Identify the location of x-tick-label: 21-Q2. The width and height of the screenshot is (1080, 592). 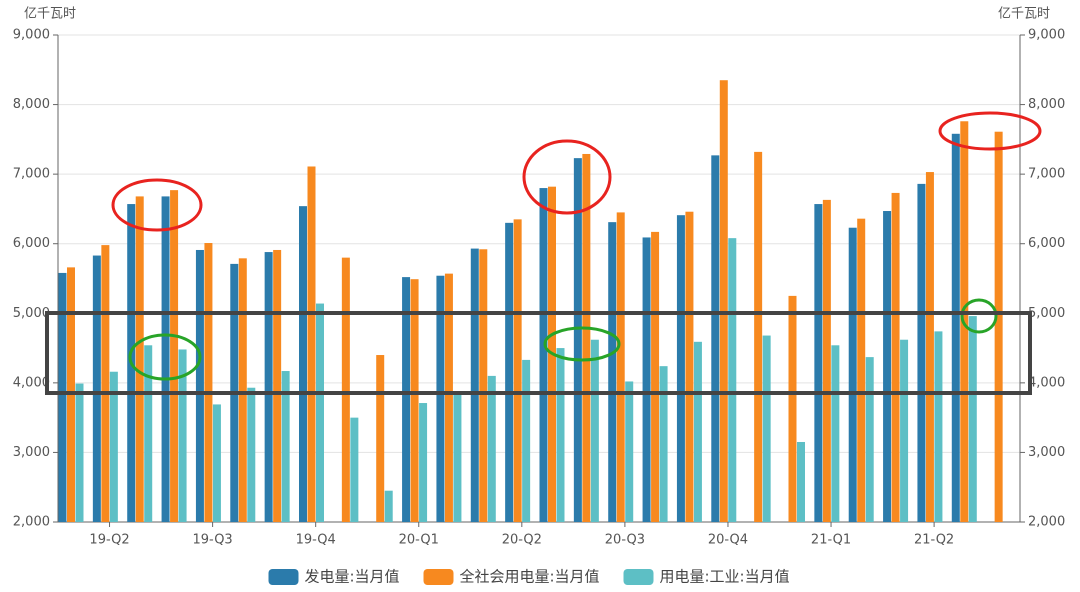
(934, 540).